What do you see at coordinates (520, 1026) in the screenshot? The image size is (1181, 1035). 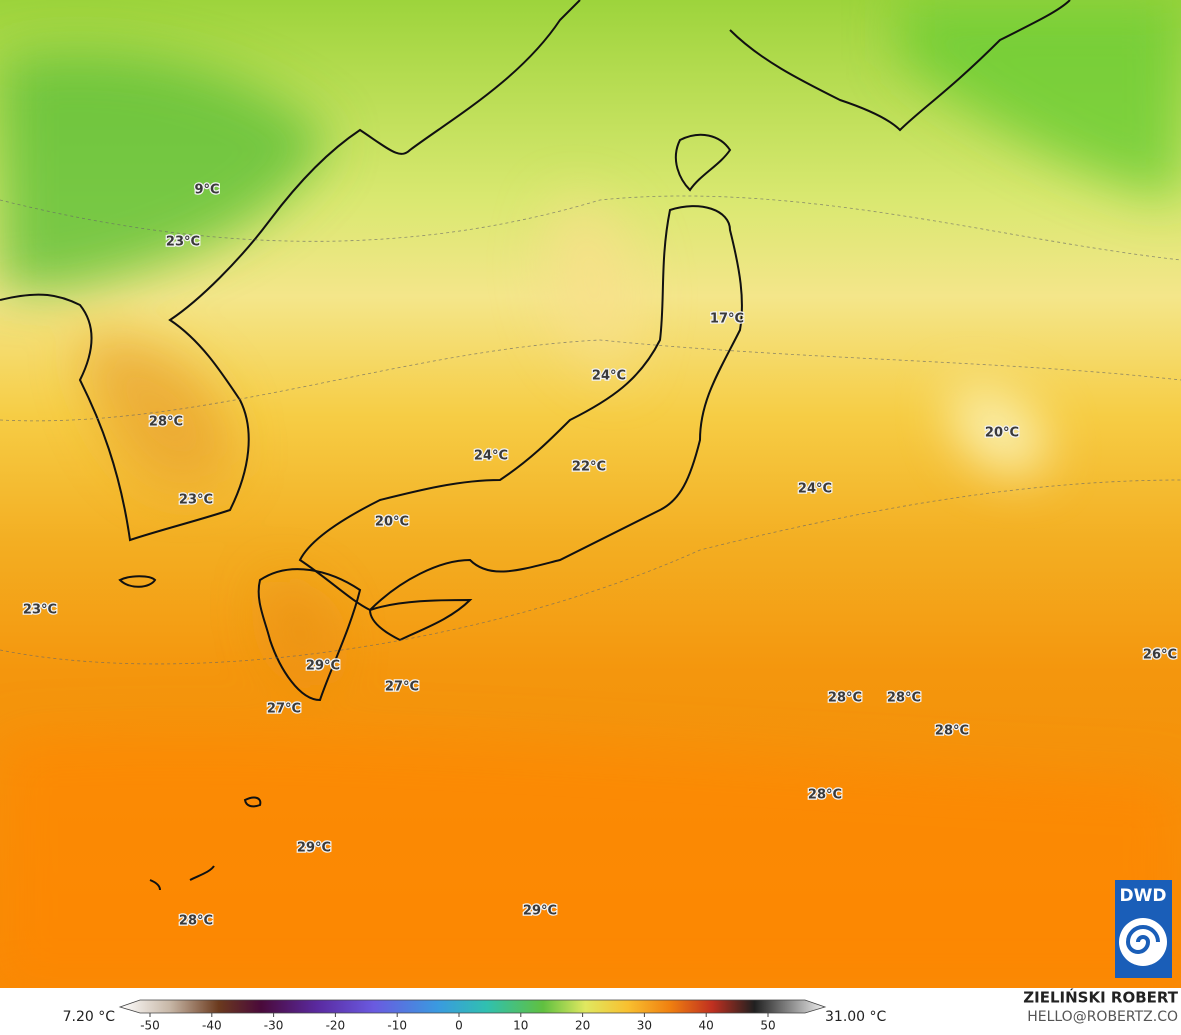 I see `colorbar-tick-label: 10` at bounding box center [520, 1026].